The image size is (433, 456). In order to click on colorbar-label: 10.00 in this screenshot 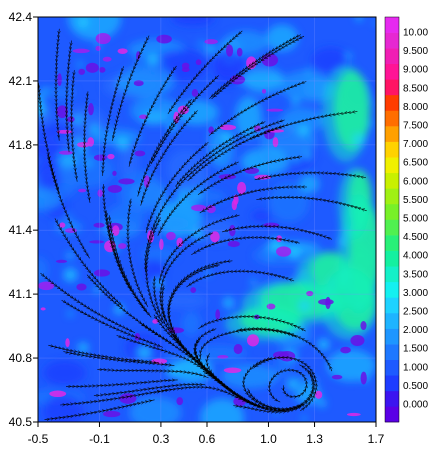, I will do `click(415, 33)`.